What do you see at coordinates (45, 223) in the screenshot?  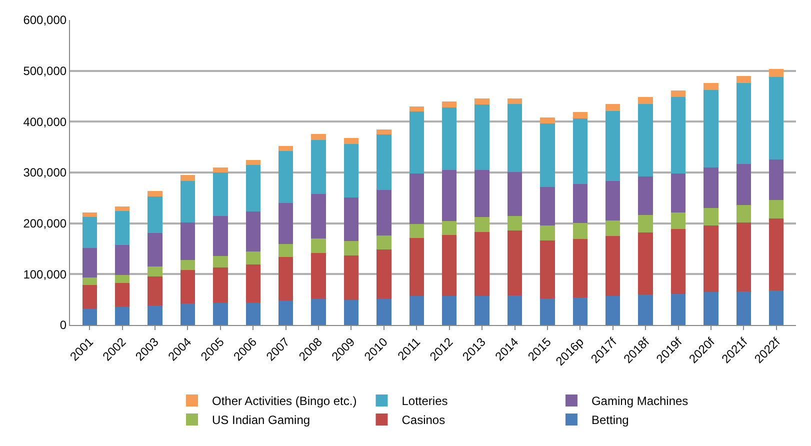 I see `y-tick-label: 200,000` at bounding box center [45, 223].